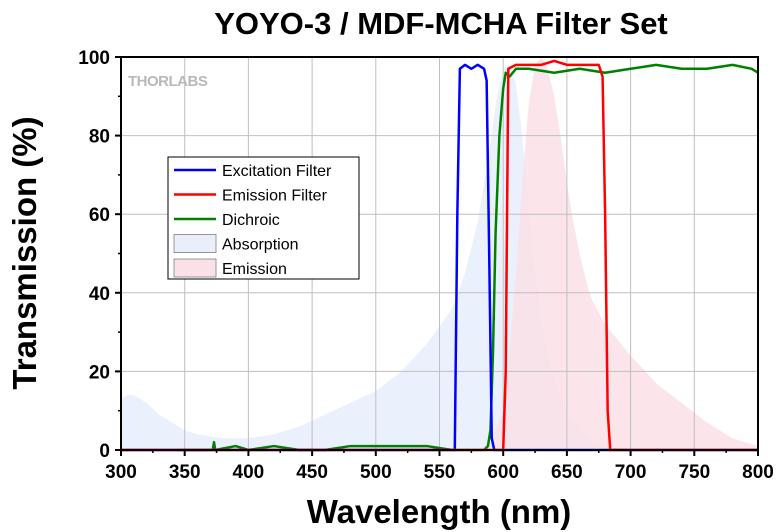 This screenshot has width=780, height=532. What do you see at coordinates (195, 268) in the screenshot?
I see `legend-swatch-emission` at bounding box center [195, 268].